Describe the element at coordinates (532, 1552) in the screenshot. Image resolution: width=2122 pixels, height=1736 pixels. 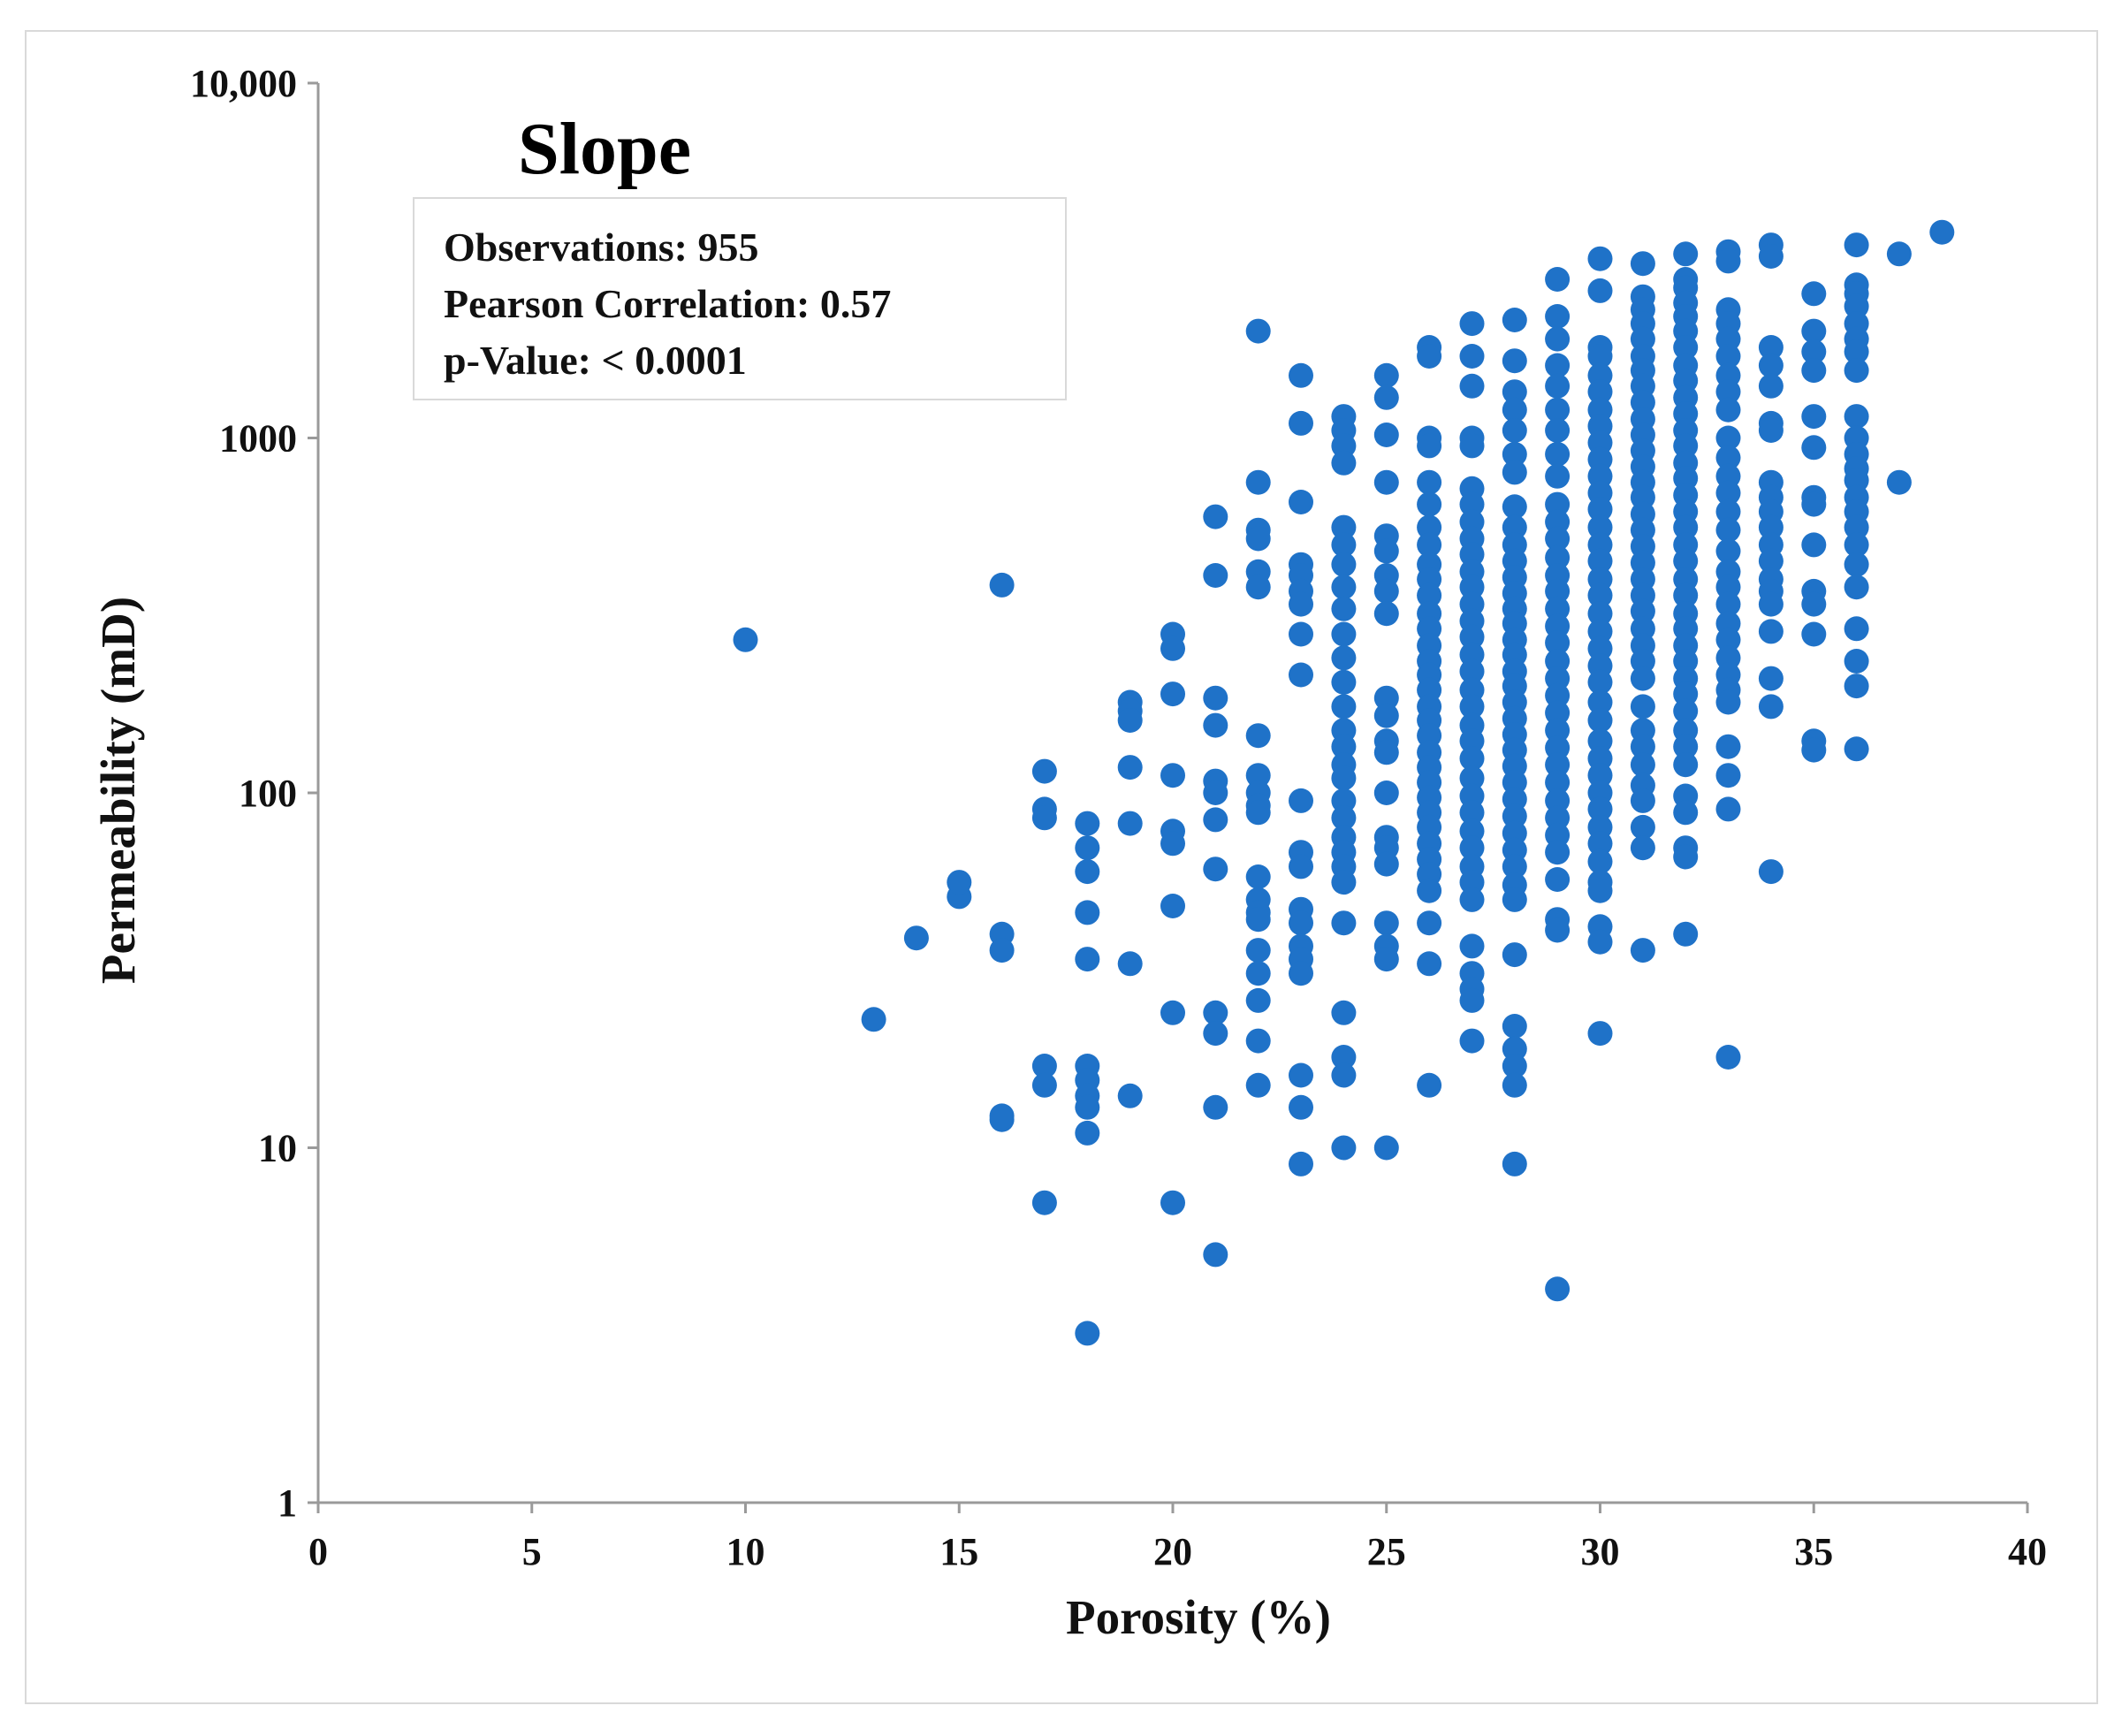
I see `x-tick-label: 5` at that location.